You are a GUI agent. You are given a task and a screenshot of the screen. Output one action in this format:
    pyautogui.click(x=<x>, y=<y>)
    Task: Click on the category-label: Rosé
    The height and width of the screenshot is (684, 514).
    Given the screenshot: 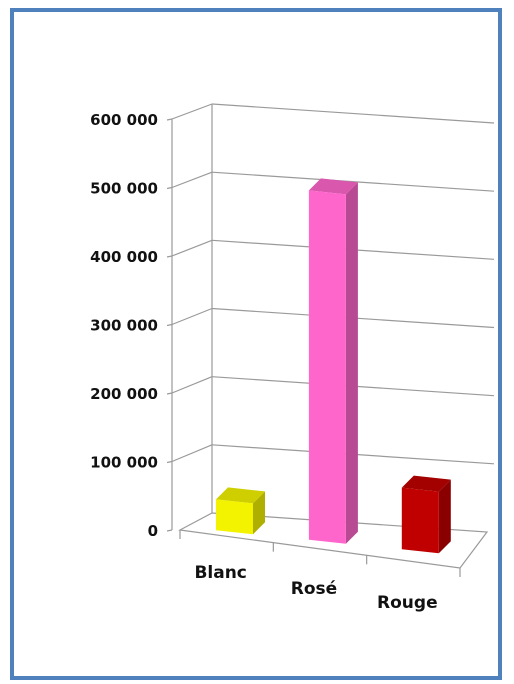 What is the action you would take?
    pyautogui.click(x=314, y=589)
    